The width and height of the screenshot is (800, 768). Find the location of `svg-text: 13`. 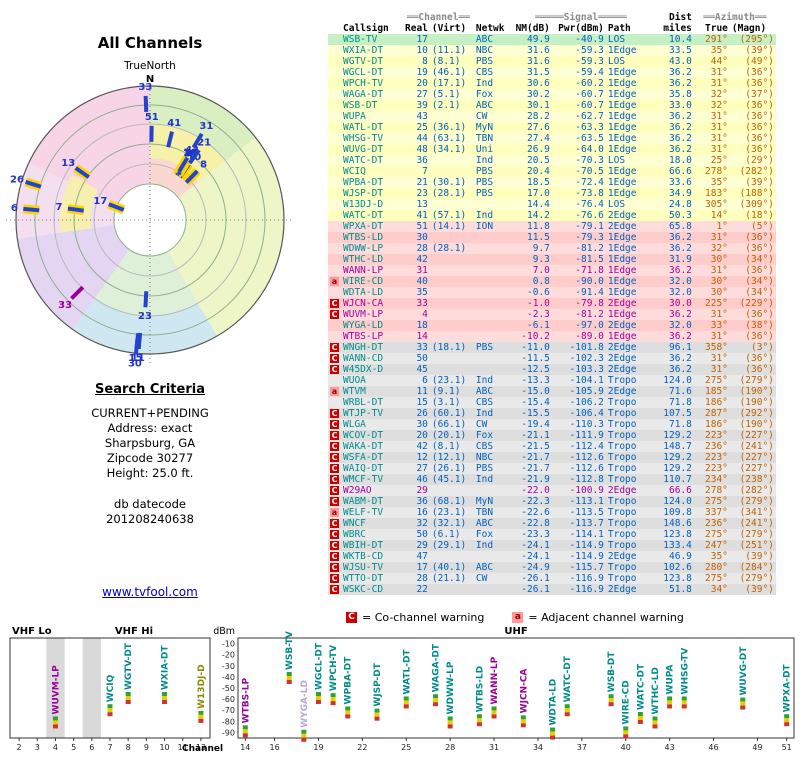

svg-text: 13 is located at coordinates (201, 747).